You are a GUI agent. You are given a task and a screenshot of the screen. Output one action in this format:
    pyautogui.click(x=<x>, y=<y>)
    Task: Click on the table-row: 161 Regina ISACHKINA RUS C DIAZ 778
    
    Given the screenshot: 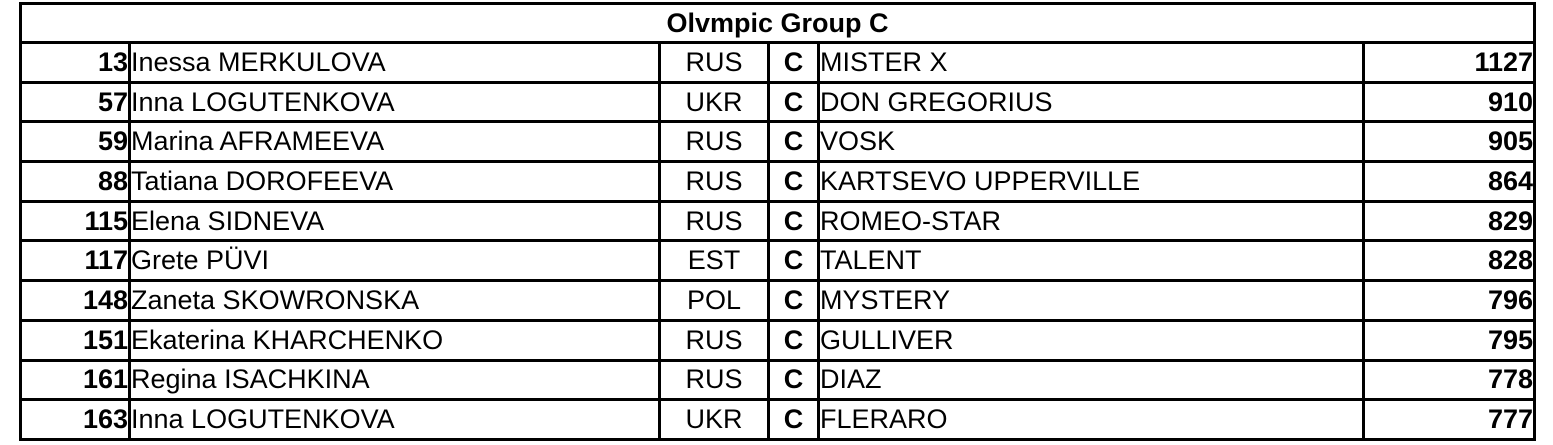 What is the action you would take?
    pyautogui.click(x=778, y=380)
    